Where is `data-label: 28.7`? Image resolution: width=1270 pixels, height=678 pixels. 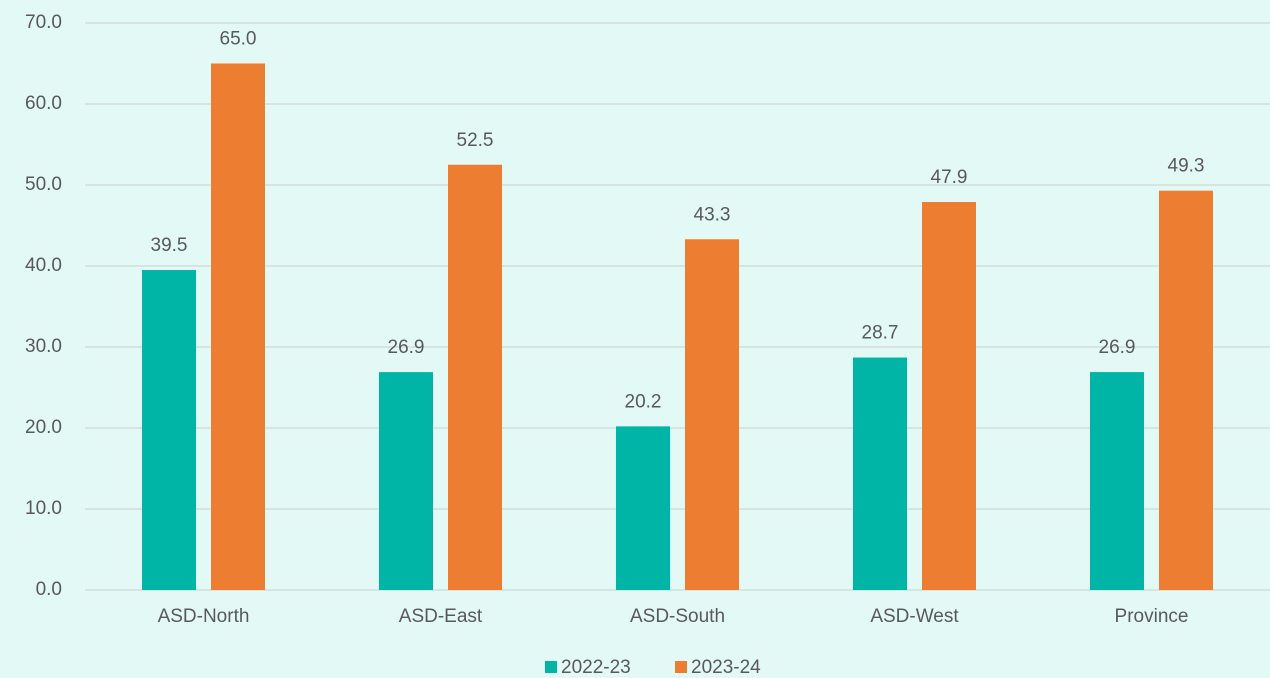
data-label: 28.7 is located at coordinates (880, 333).